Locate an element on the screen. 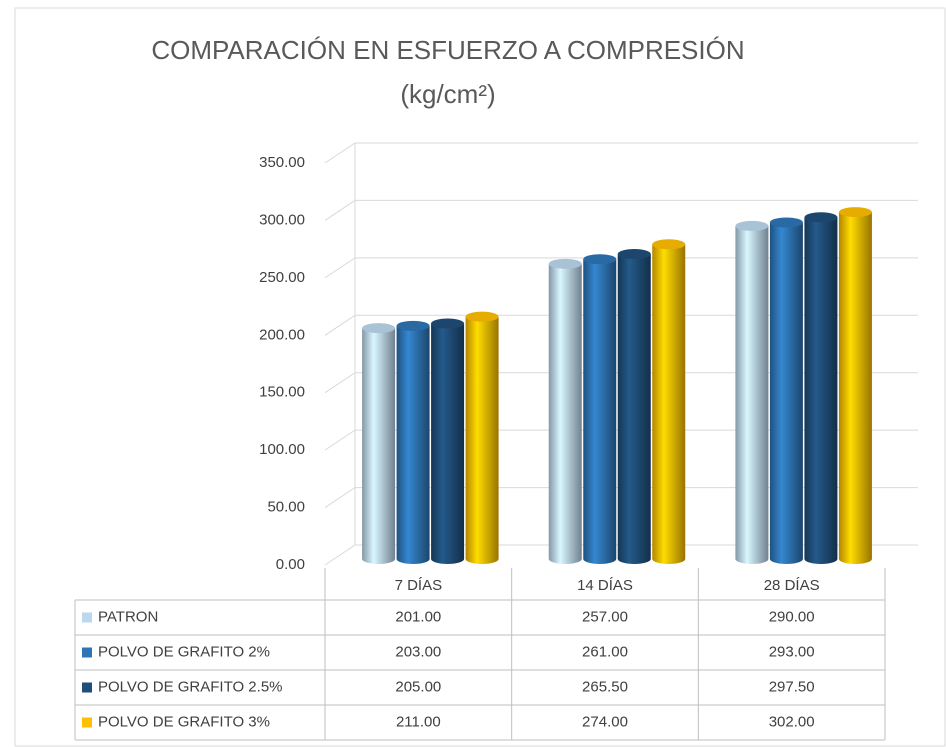  table-value: 257.00 is located at coordinates (605, 616).